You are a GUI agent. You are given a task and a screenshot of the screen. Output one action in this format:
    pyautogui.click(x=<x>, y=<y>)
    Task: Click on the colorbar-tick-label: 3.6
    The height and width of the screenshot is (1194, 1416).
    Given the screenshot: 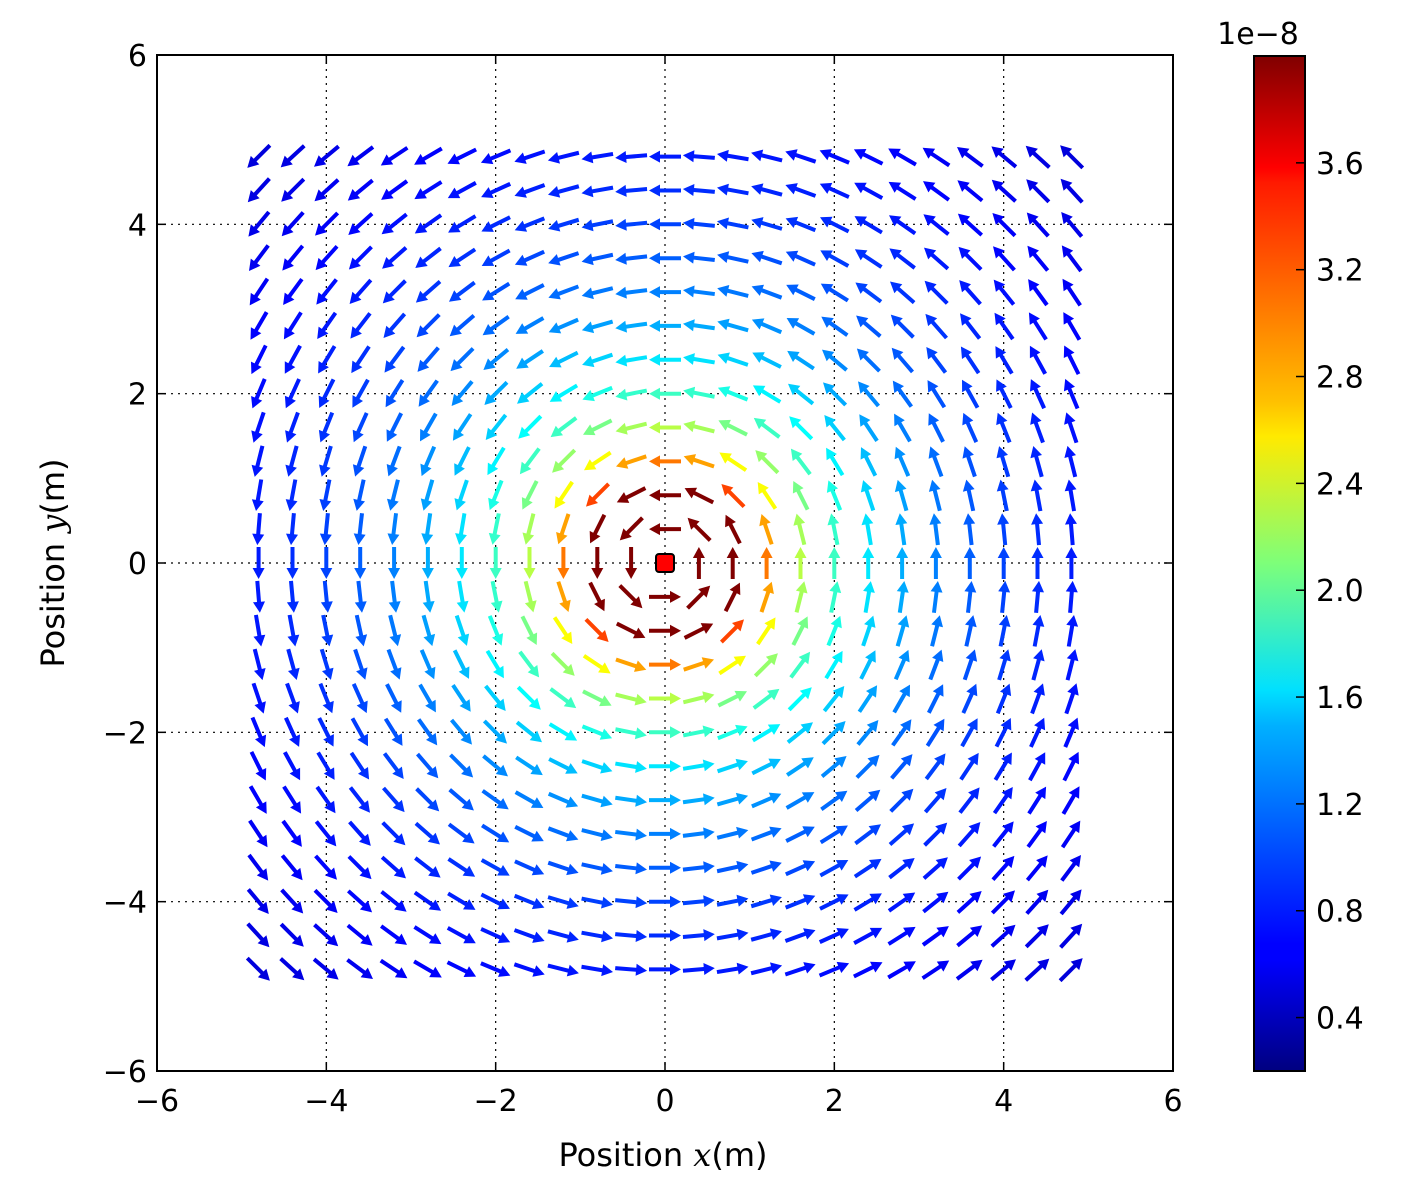 What is the action you would take?
    pyautogui.click(x=1340, y=164)
    